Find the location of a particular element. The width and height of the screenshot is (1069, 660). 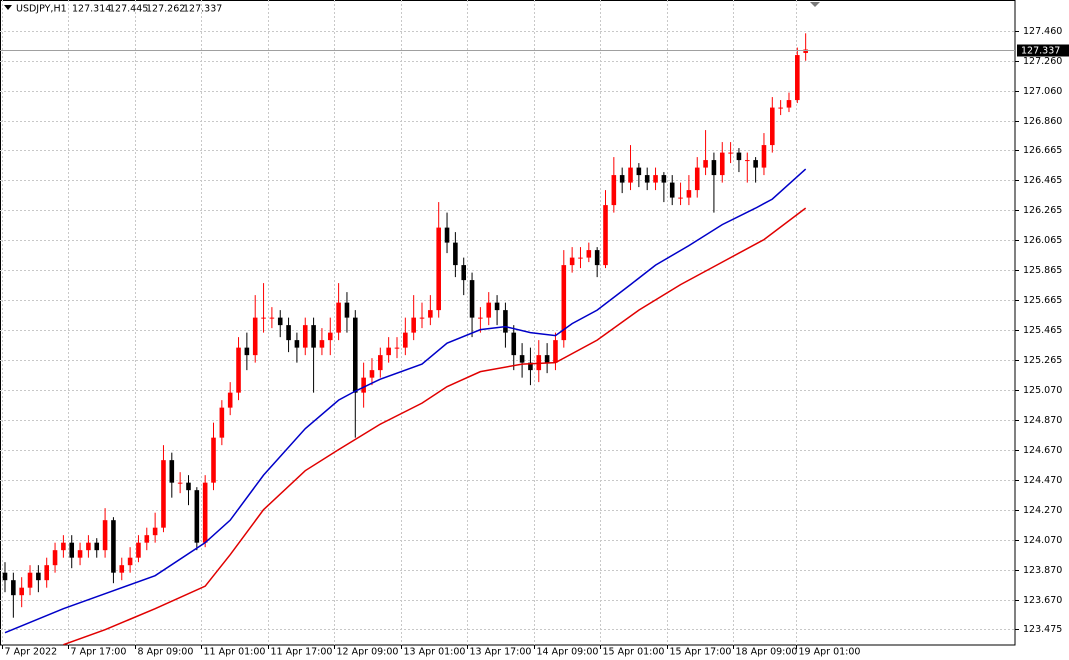

y-tick-label: 124.670 is located at coordinates (1042, 450).